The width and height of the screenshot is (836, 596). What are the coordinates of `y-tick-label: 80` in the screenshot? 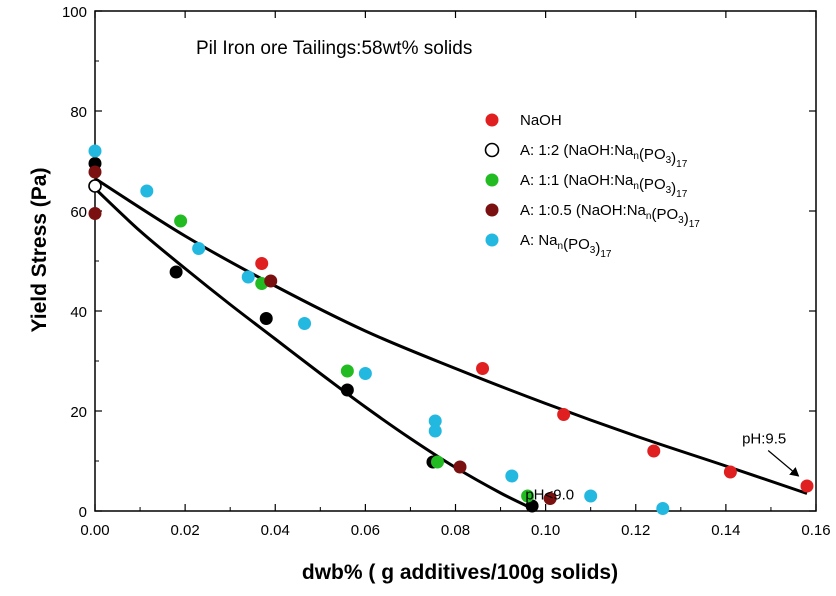 It's located at (78, 112).